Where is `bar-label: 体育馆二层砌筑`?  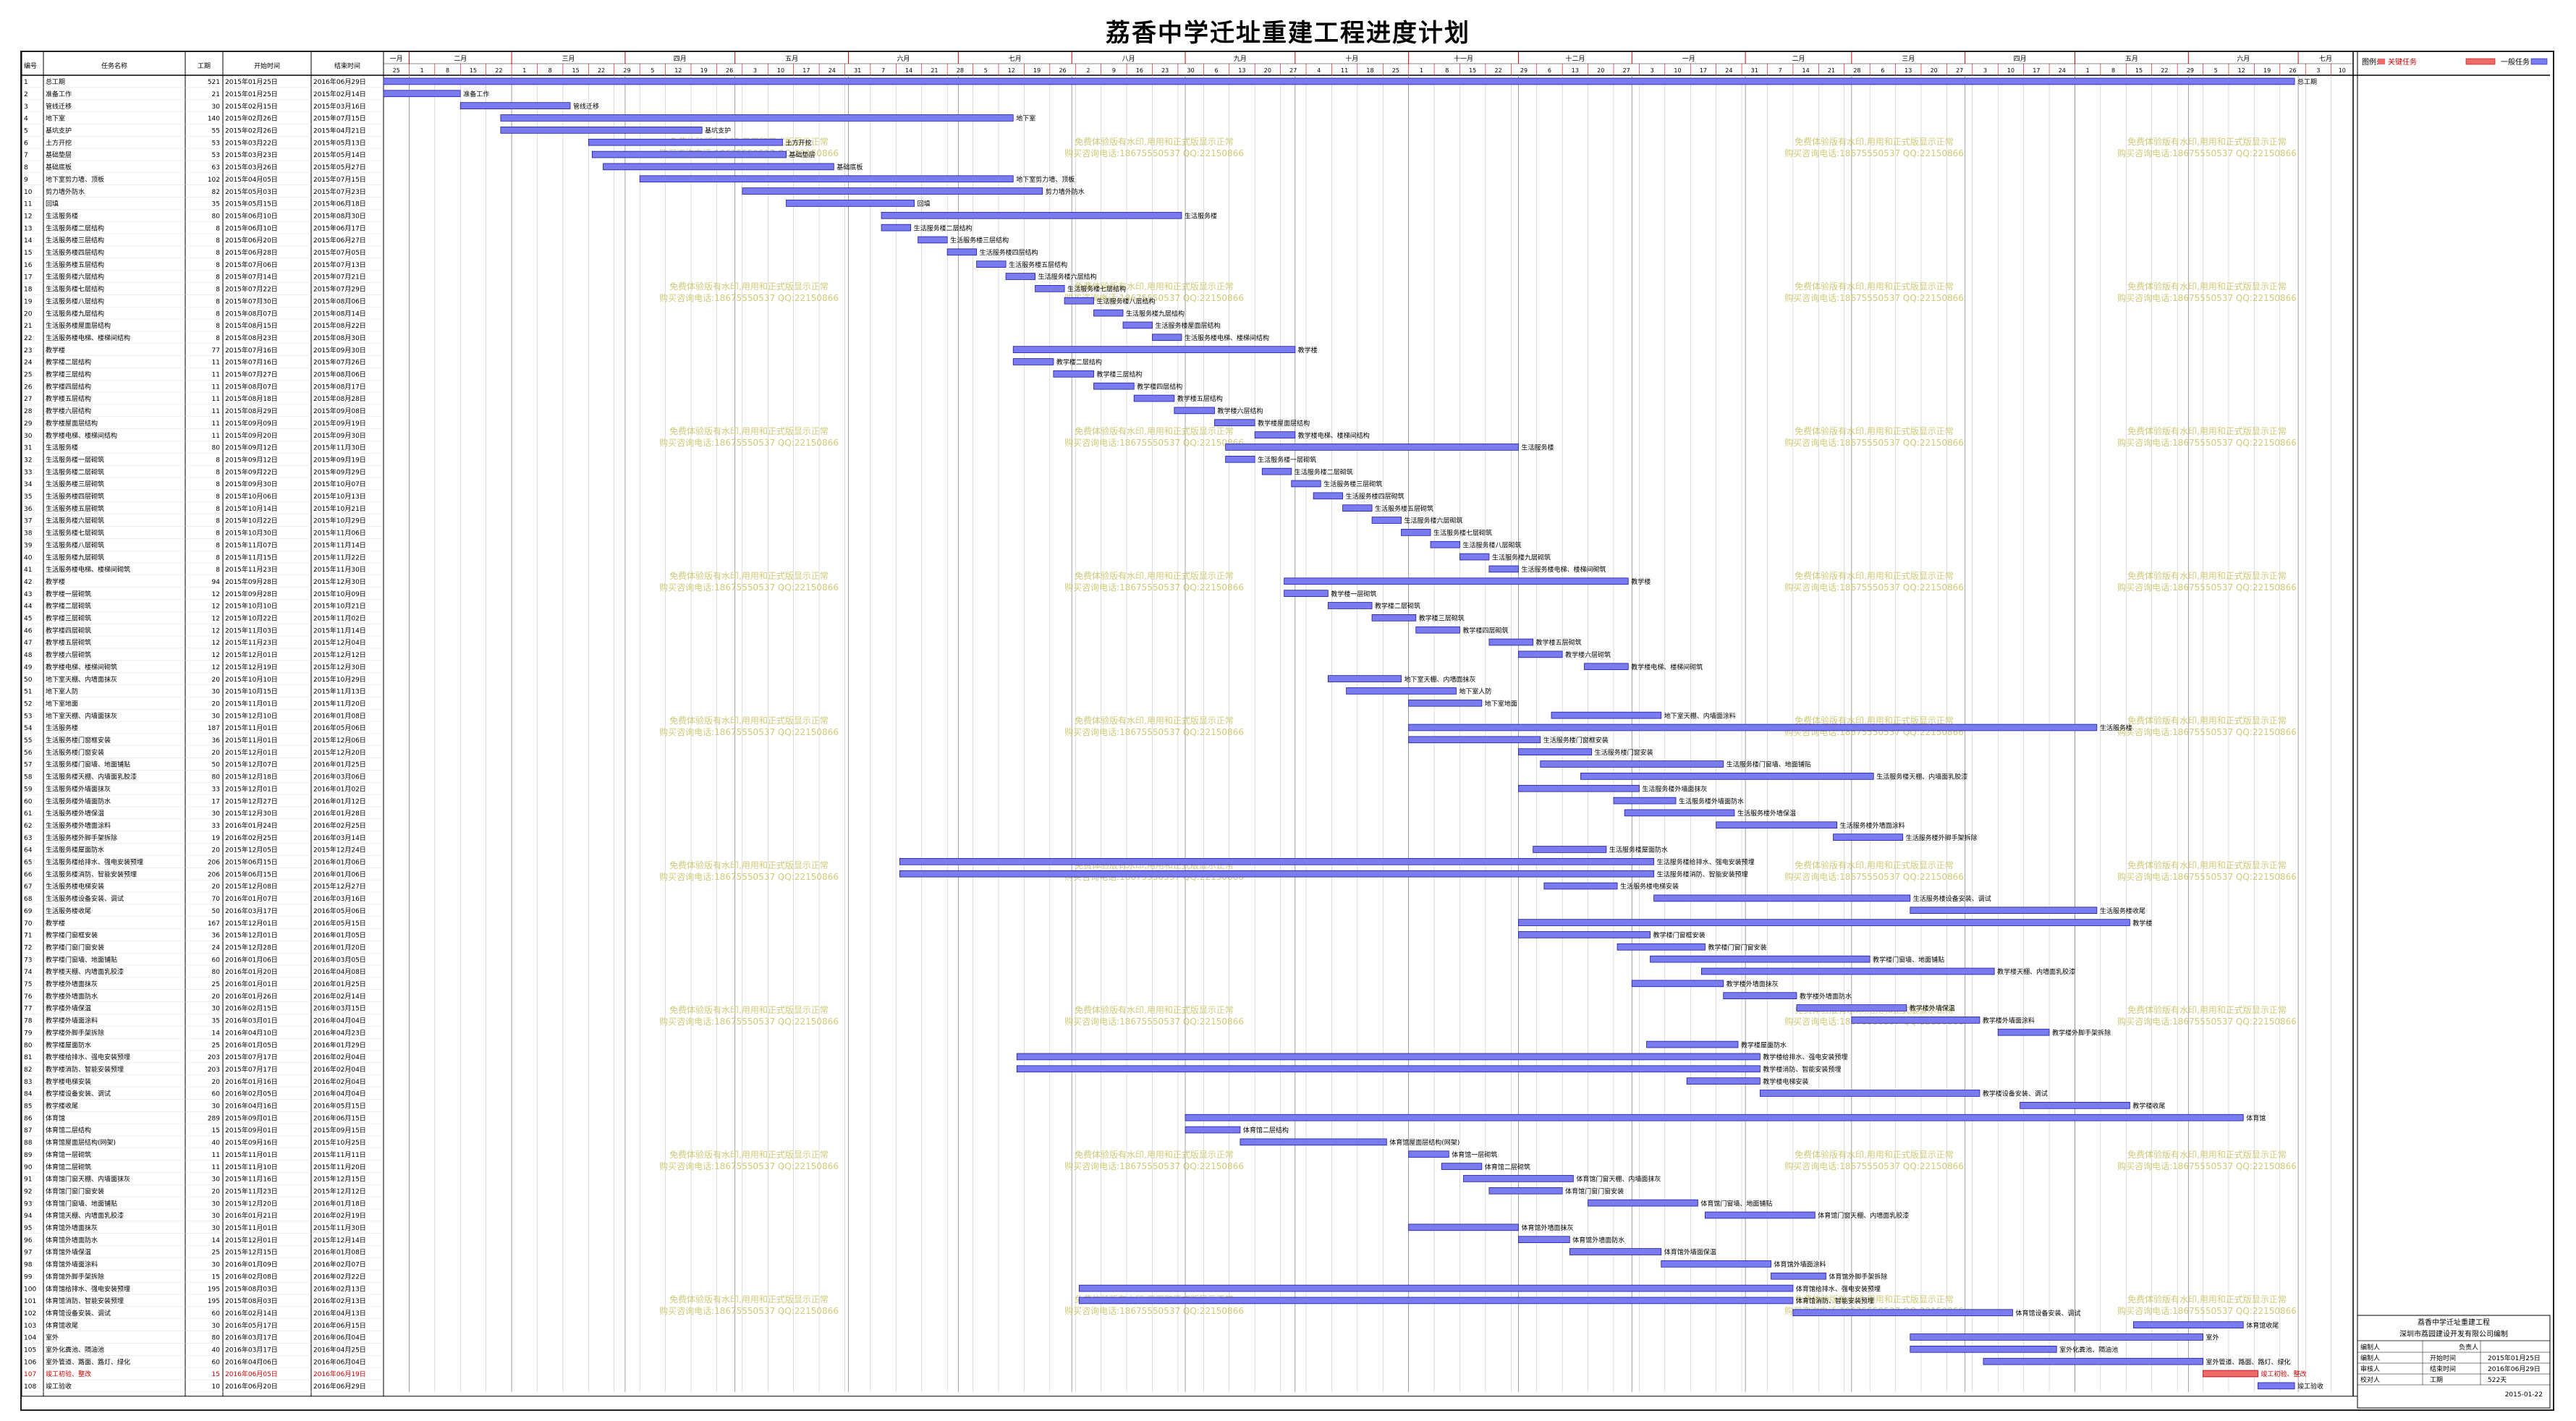 bar-label: 体育馆二层砌筑 is located at coordinates (1507, 1167).